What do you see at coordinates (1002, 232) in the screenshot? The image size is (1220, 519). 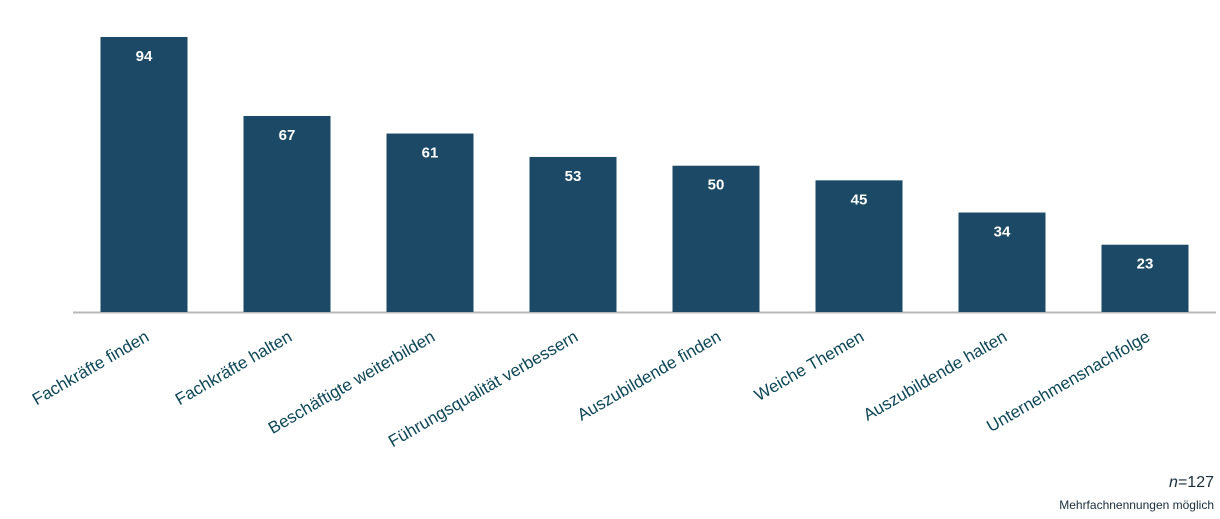 I see `value-label: 34` at bounding box center [1002, 232].